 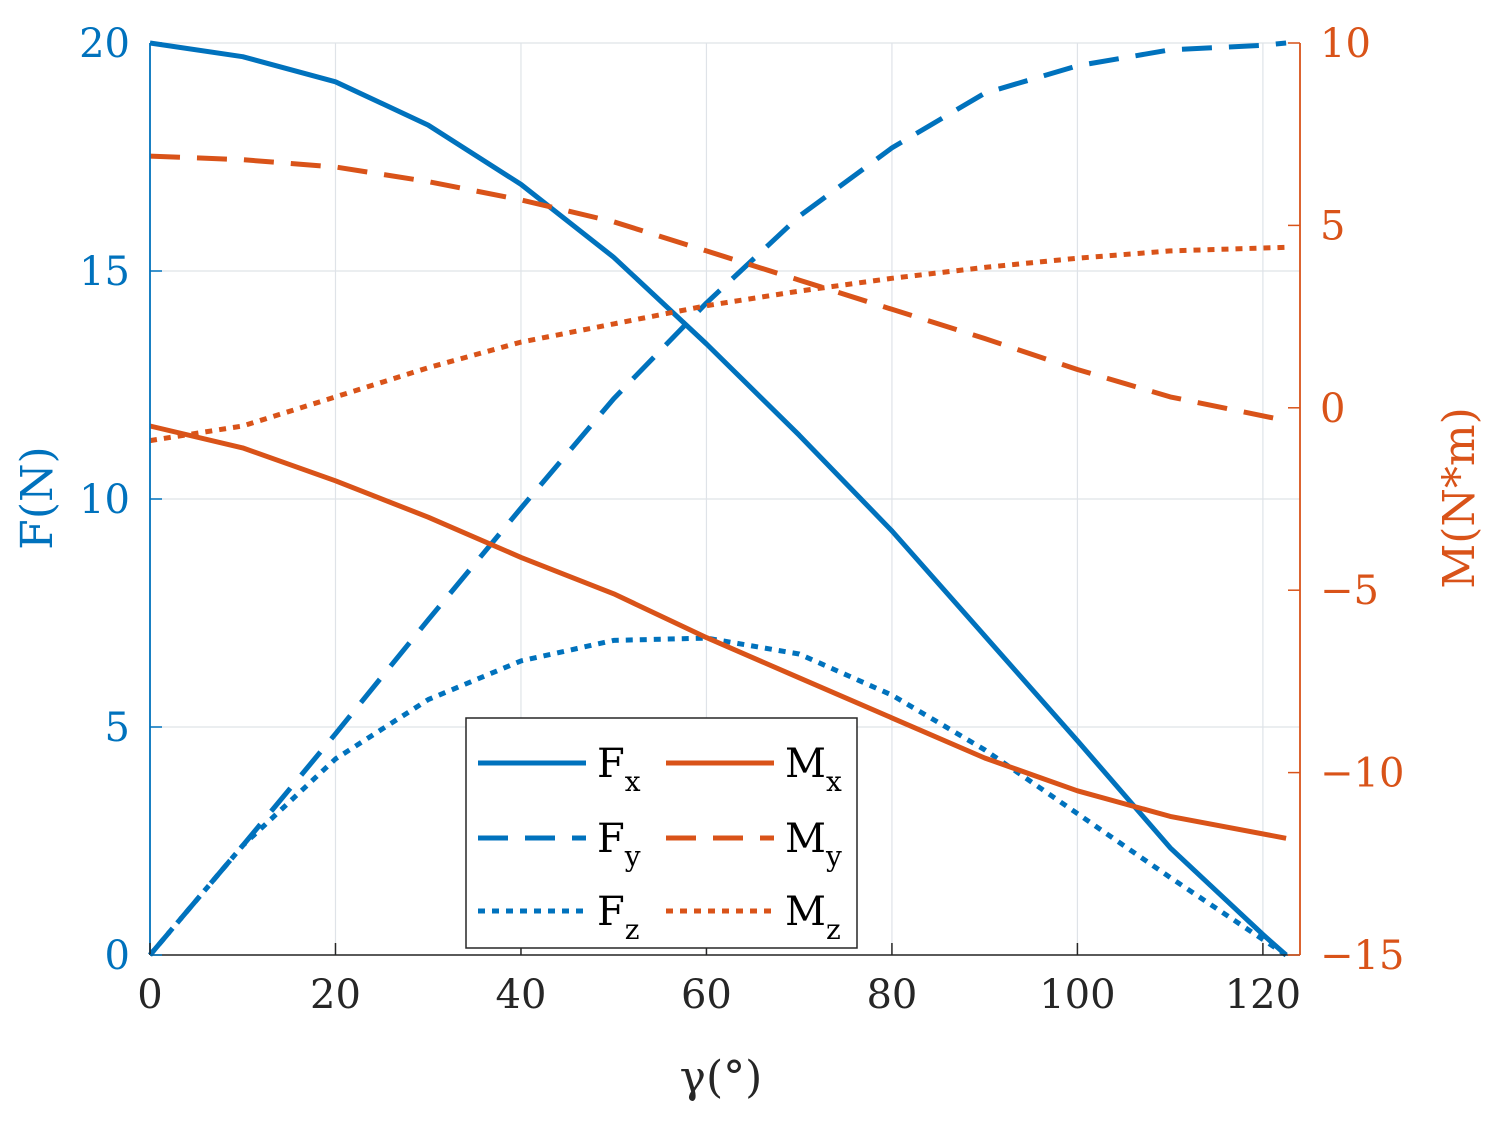 What do you see at coordinates (1349, 591) in the screenshot?
I see `right-y-tick-label: −5` at bounding box center [1349, 591].